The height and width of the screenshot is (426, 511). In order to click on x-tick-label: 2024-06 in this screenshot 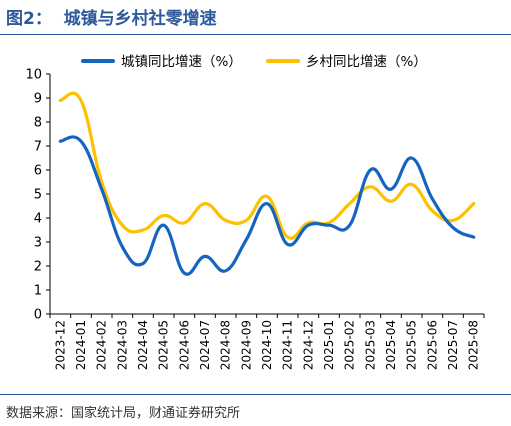, I will do `click(184, 345)`.